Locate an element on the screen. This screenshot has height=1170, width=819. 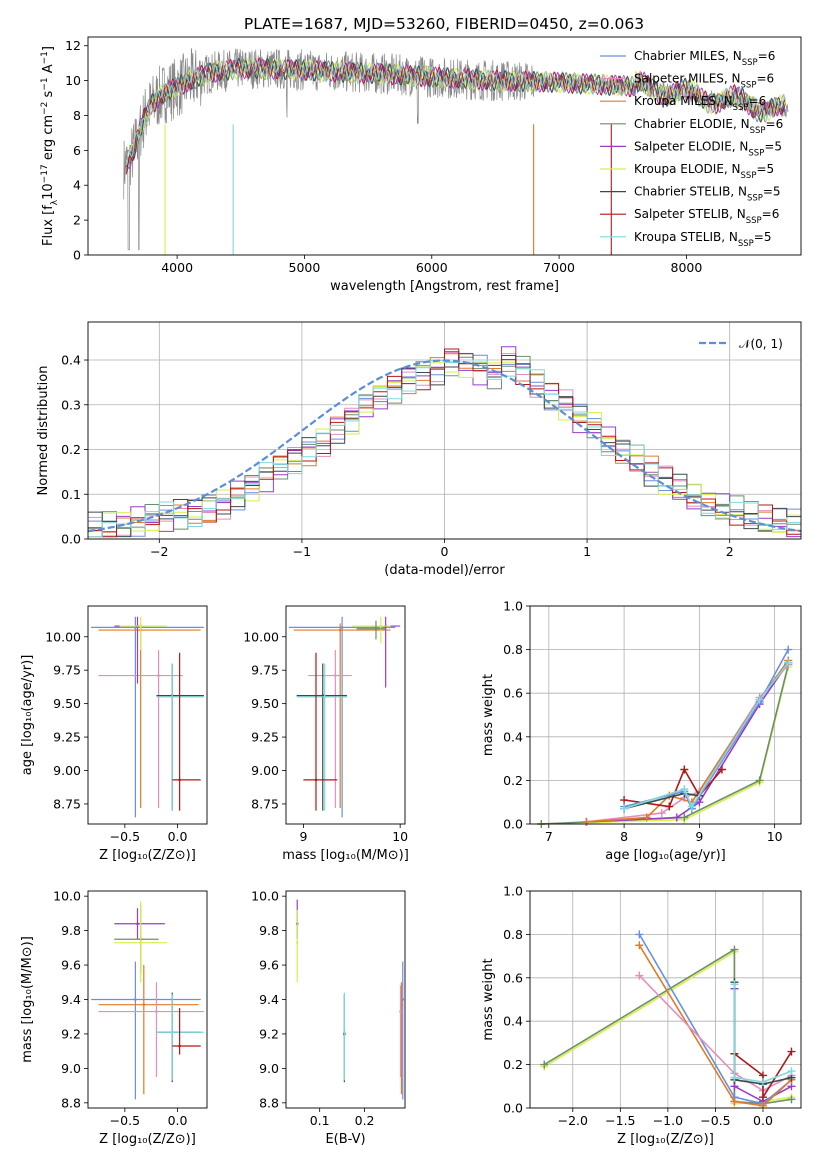
y-tick-label: 9.75 is located at coordinates (67, 670).